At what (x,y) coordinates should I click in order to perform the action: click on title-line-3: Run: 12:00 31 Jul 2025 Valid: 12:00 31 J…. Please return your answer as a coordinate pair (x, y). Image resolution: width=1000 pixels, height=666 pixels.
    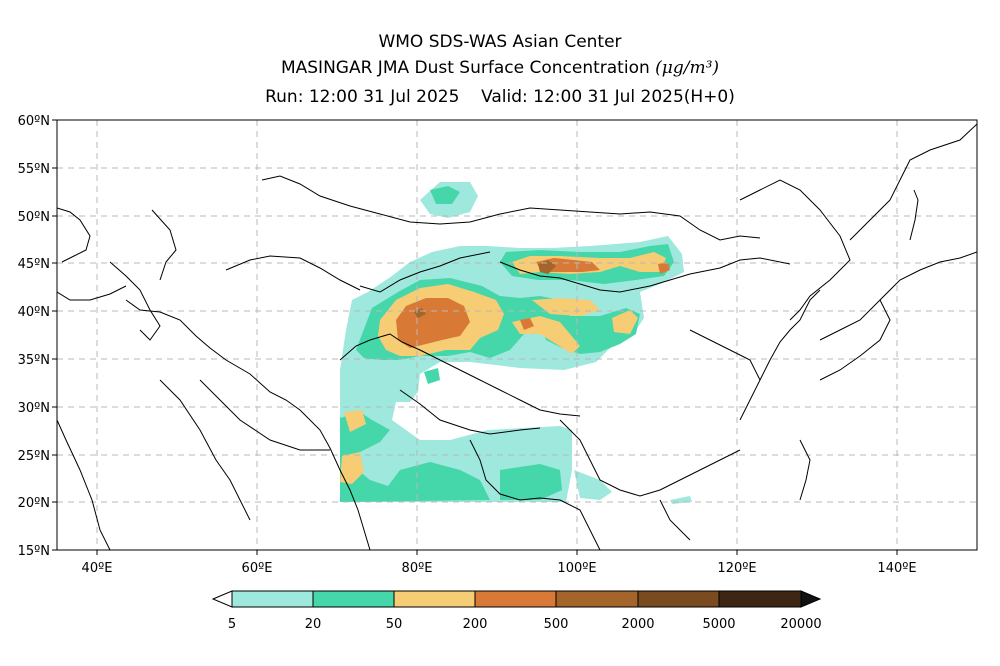
    Looking at the image, I should click on (500, 97).